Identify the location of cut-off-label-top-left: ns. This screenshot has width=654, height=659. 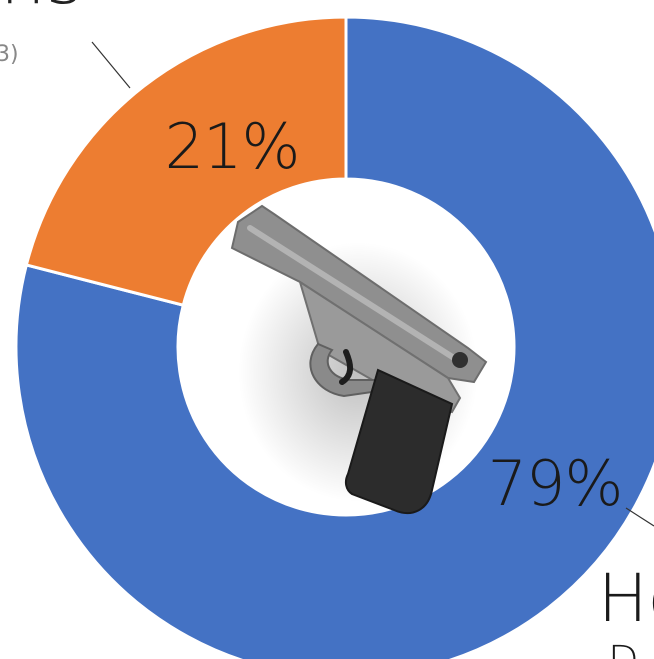
(41, 10).